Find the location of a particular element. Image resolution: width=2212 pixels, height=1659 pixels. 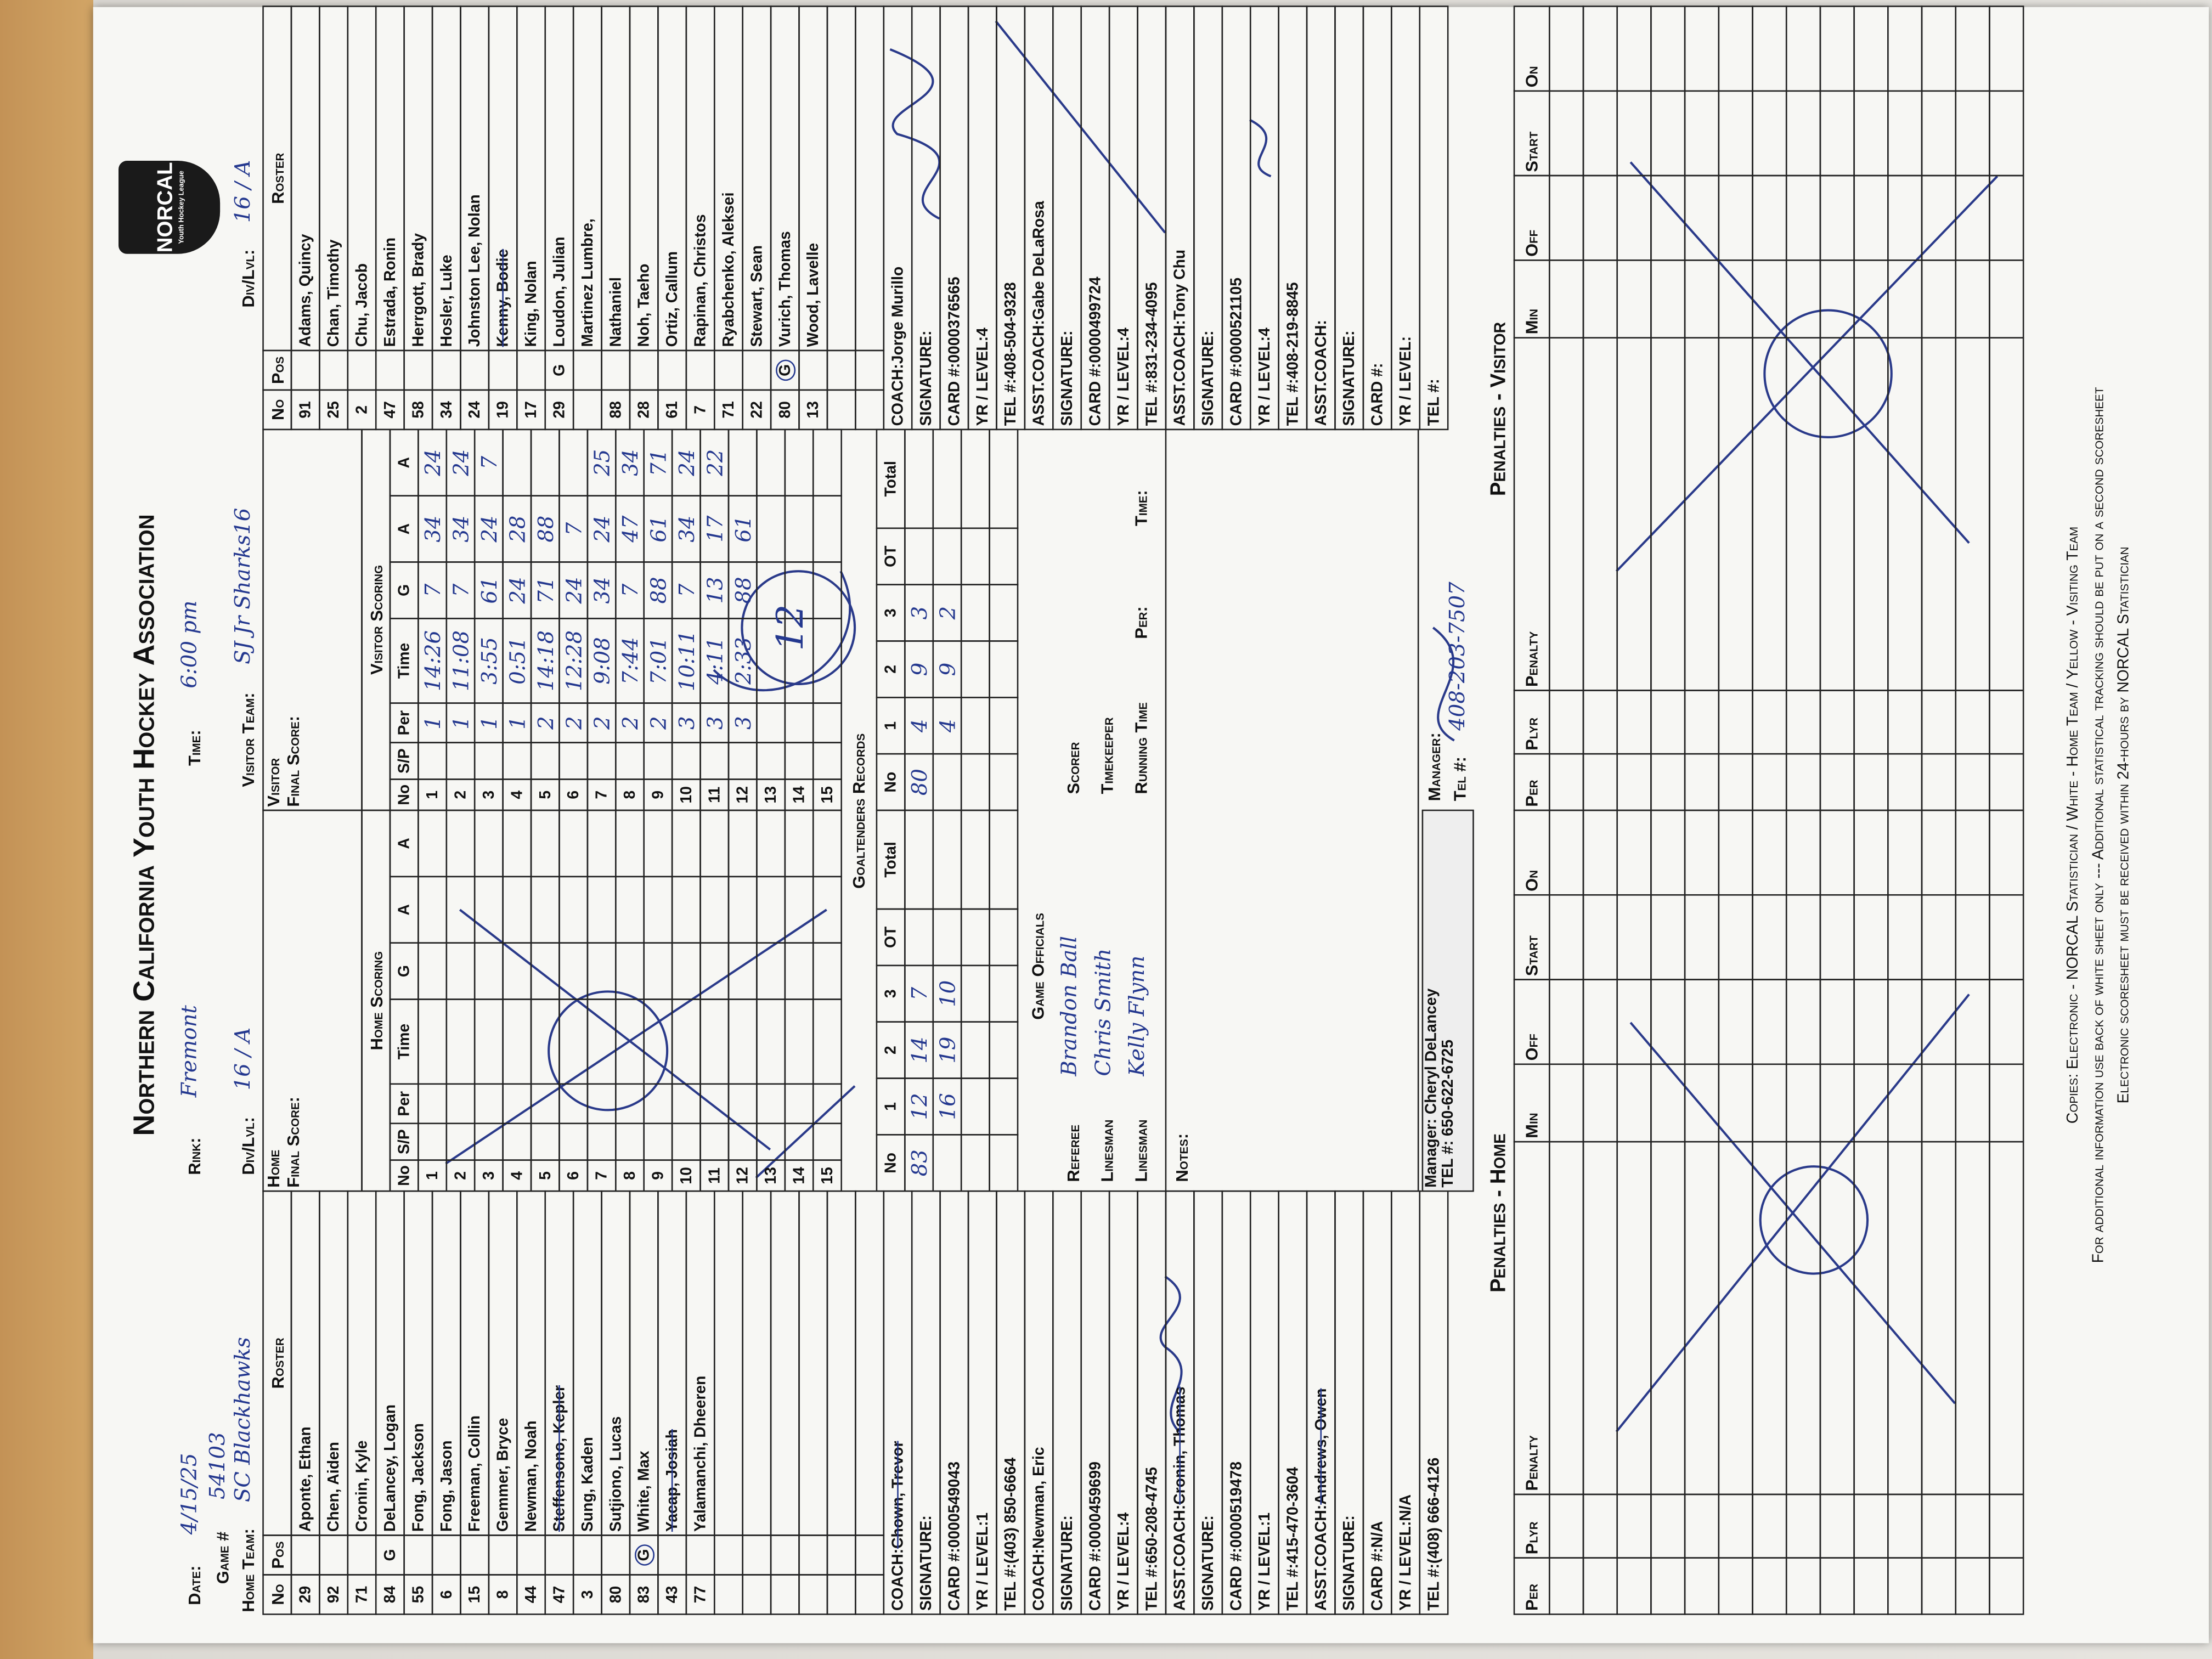

roster-no: 25 is located at coordinates (334, 410).